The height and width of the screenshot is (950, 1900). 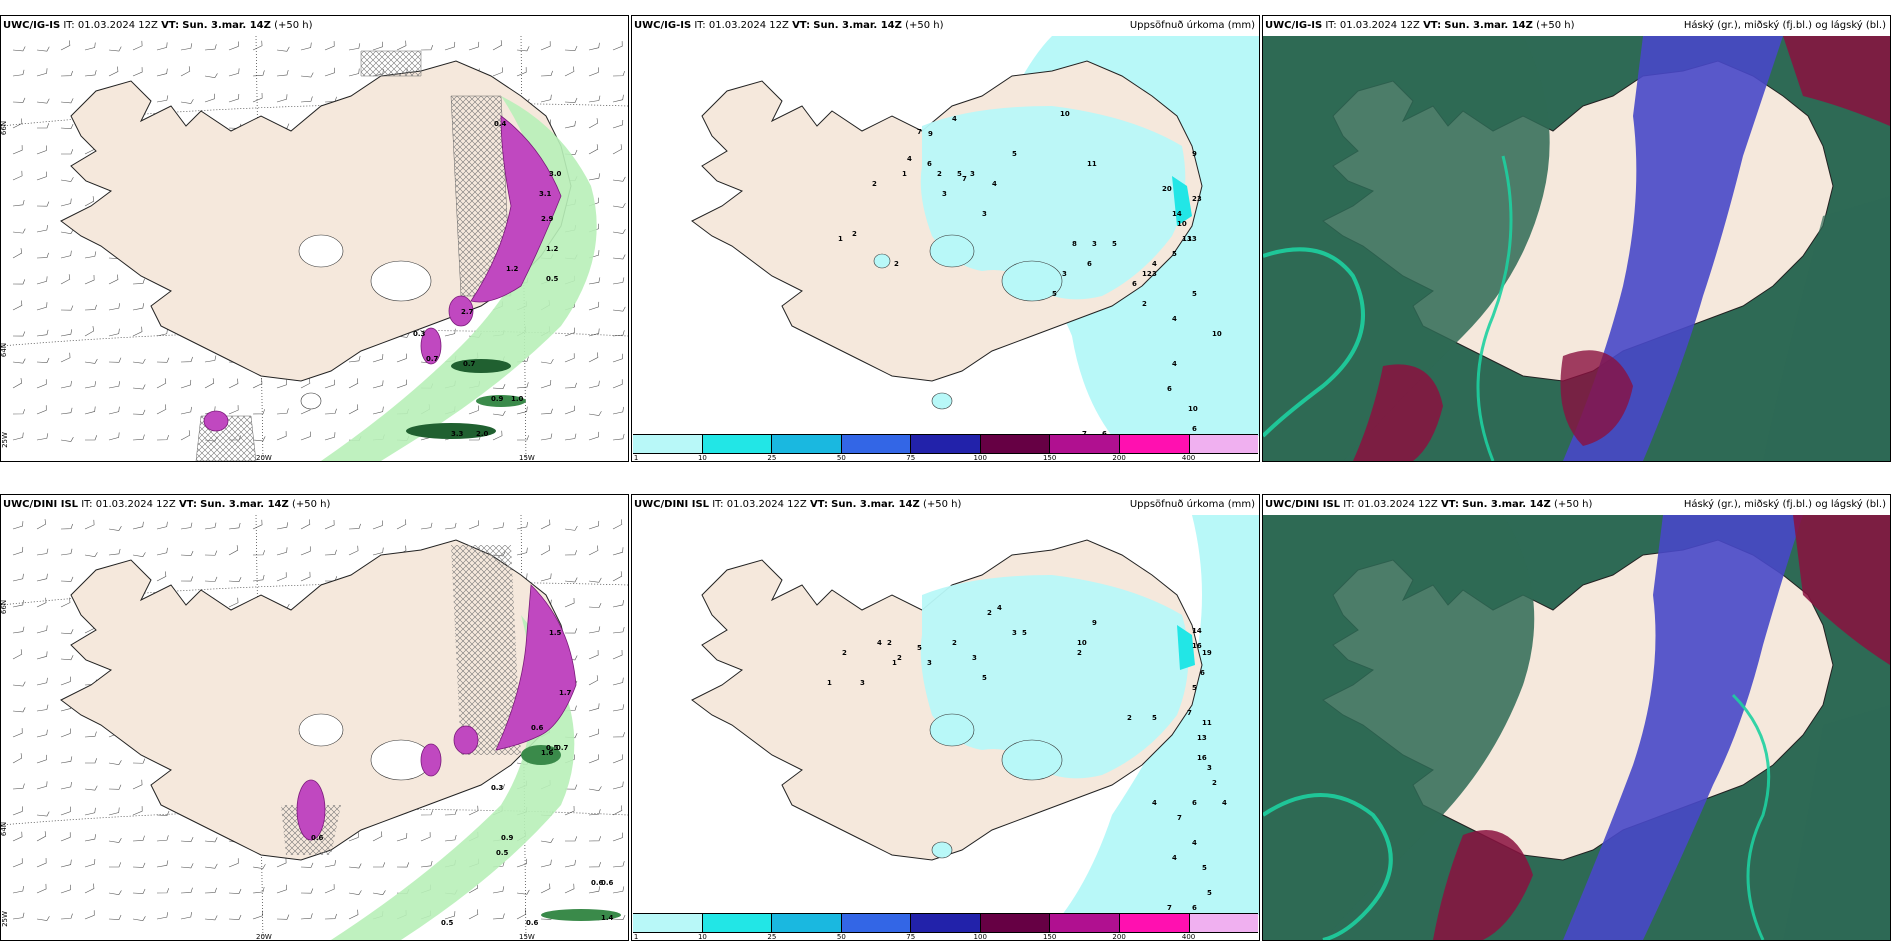 What do you see at coordinates (1224, 444) in the screenshot?
I see `colorbar-swatch` at bounding box center [1224, 444].